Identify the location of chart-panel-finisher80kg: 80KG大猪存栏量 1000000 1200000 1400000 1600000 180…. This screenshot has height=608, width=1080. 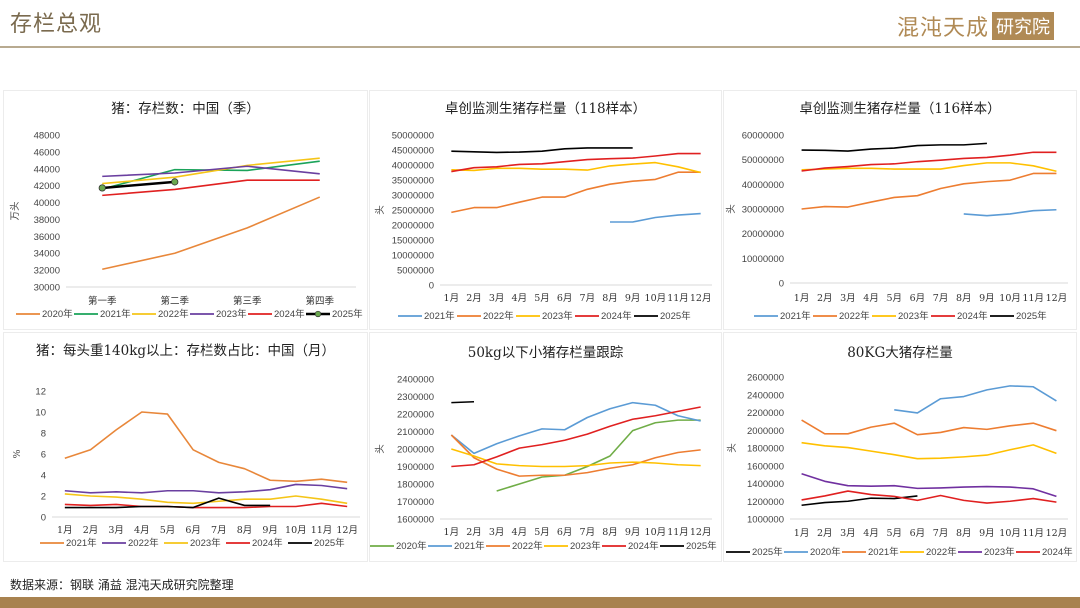
(900, 447).